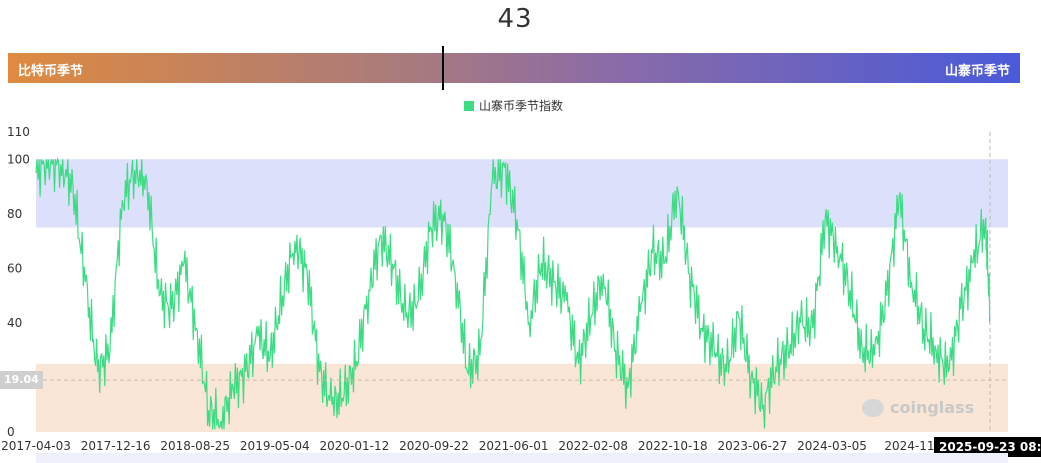 Image resolution: width=1041 pixels, height=463 pixels. I want to click on x-tick-label: 2022-10-18, so click(673, 446).